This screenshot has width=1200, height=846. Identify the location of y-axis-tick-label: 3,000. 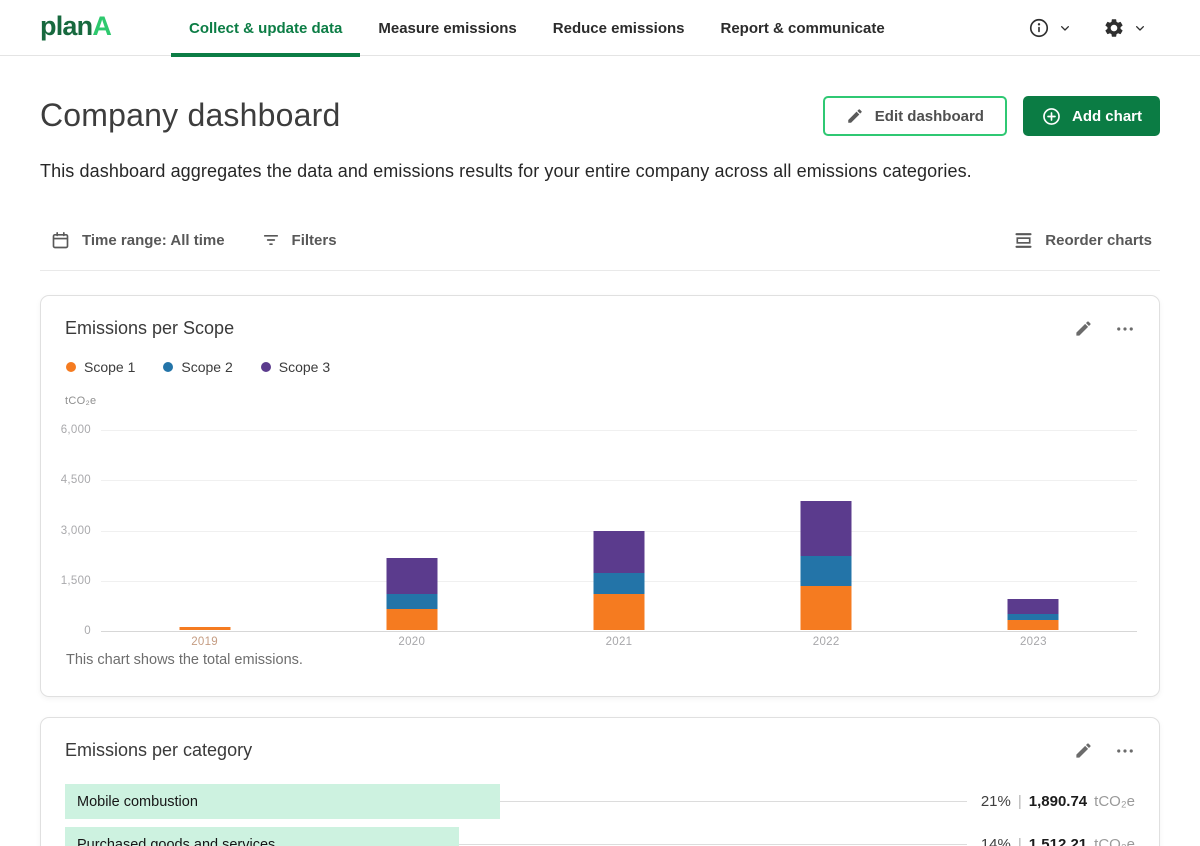
(75, 530).